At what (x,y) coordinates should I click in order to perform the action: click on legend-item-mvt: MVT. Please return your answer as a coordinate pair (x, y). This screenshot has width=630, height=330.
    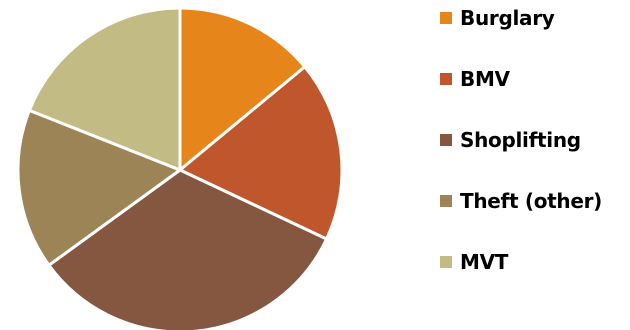
    Looking at the image, I should click on (474, 262).